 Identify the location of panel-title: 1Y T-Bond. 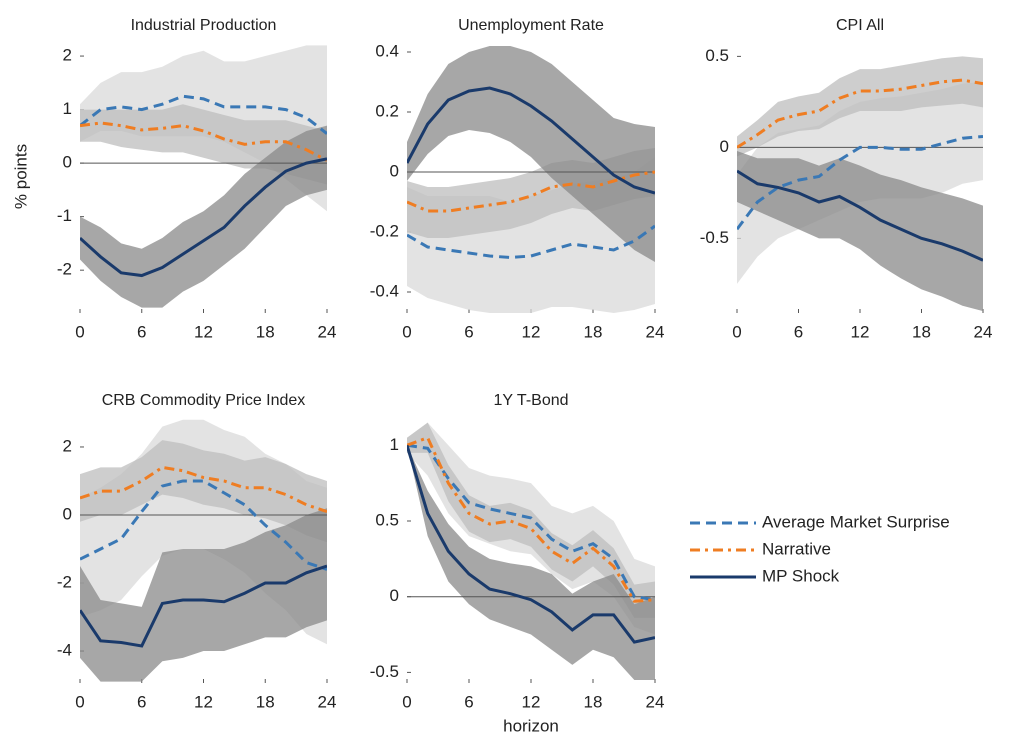
(530, 400).